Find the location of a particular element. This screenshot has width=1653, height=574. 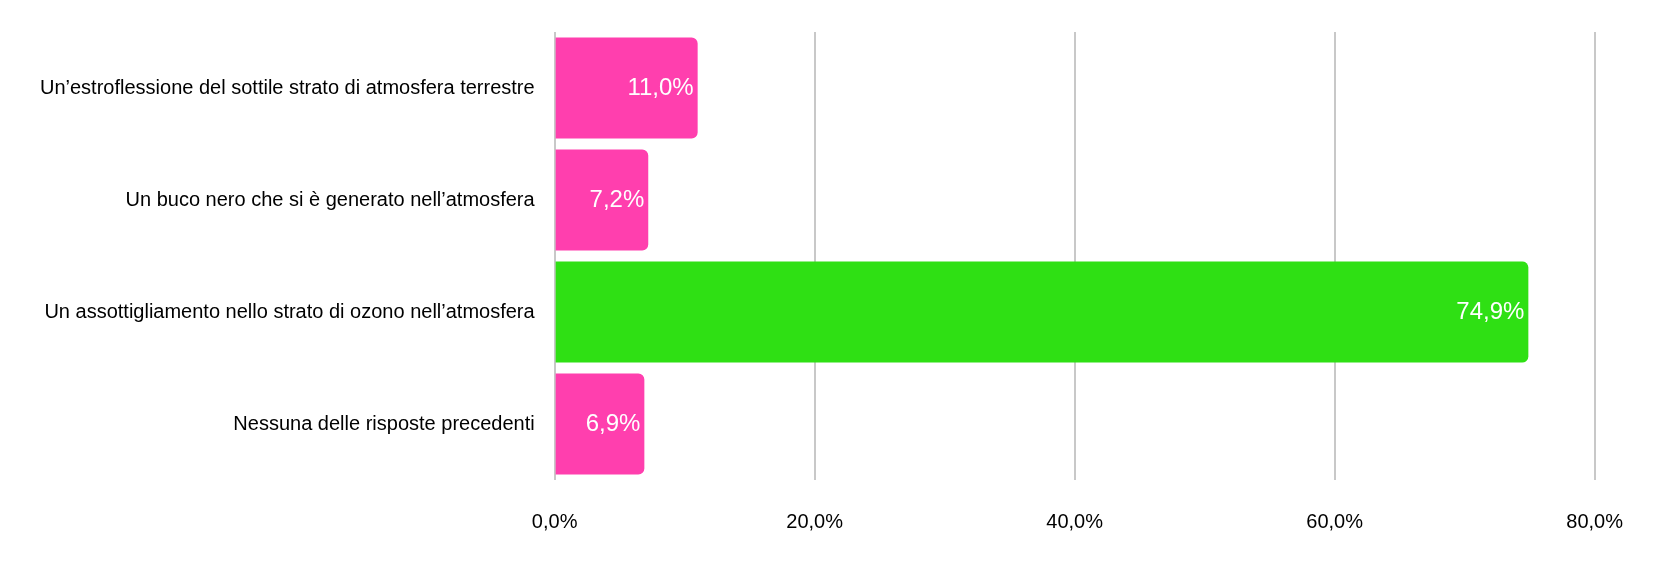

data-label: 7,2% is located at coordinates (617, 198).